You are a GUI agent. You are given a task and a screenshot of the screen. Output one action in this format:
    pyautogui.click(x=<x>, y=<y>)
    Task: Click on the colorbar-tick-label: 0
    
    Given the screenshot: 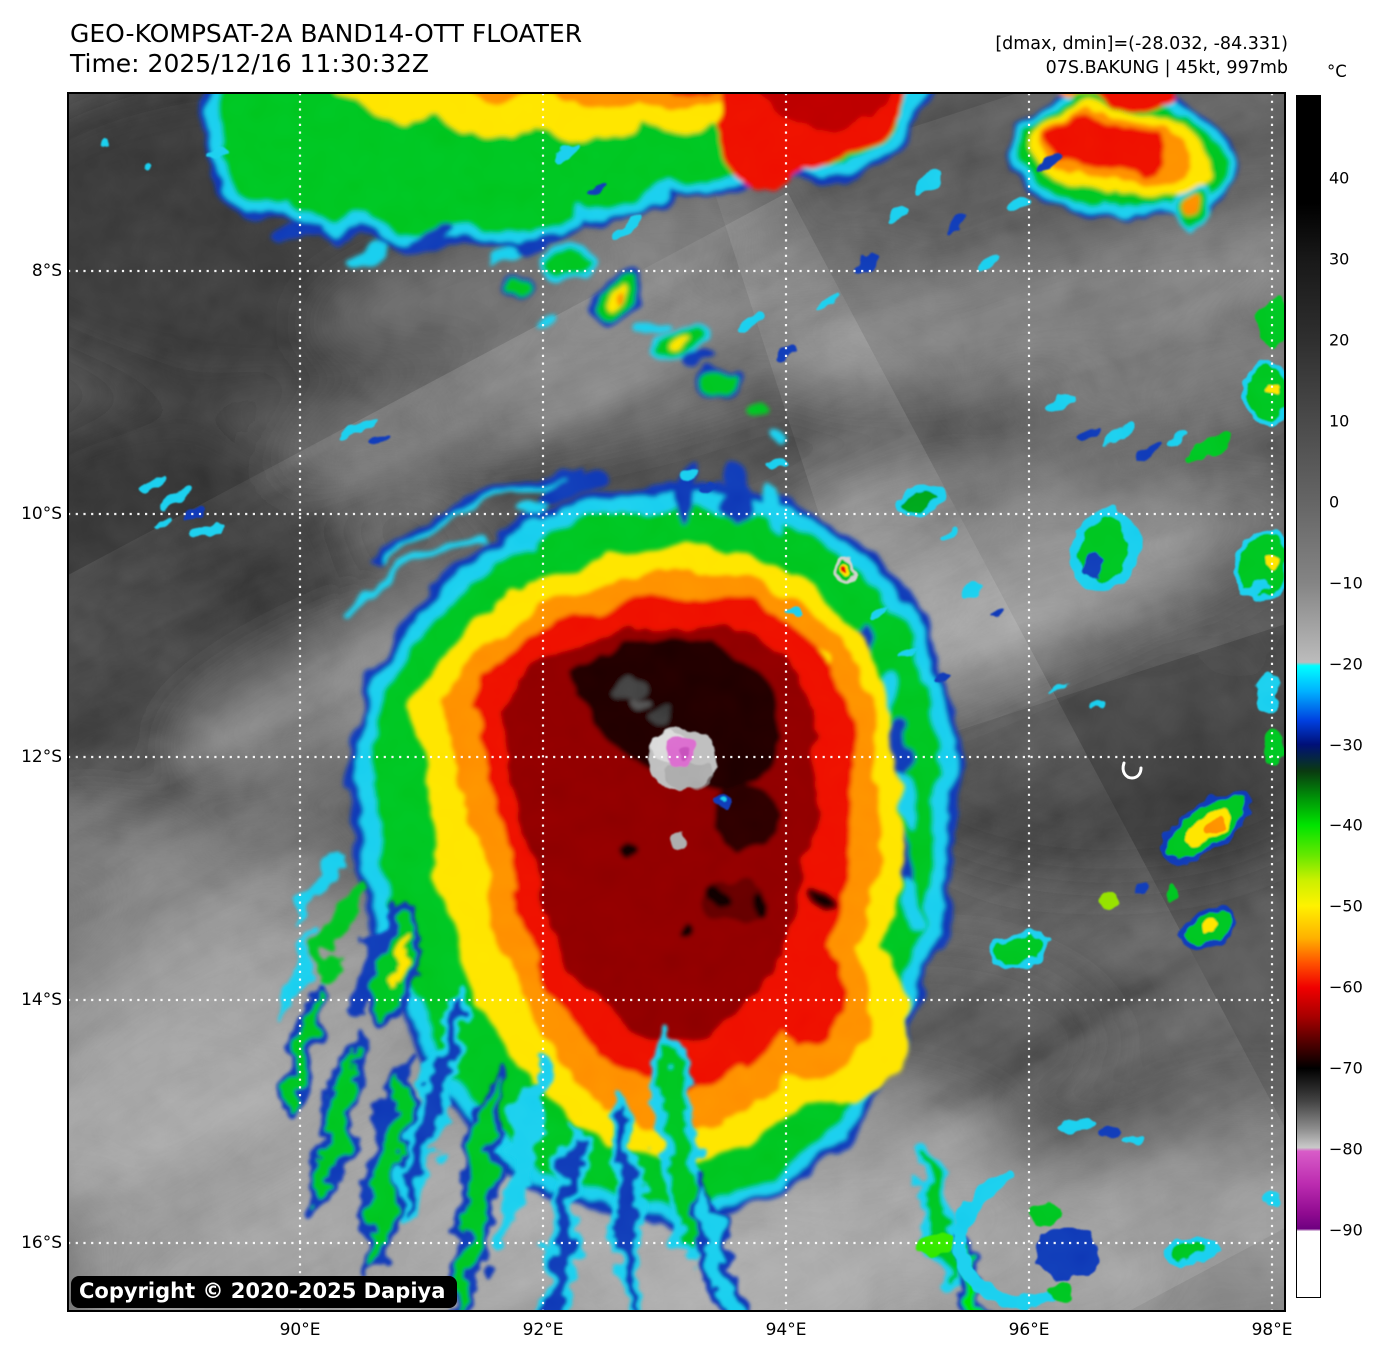 What is the action you would take?
    pyautogui.click(x=1334, y=502)
    